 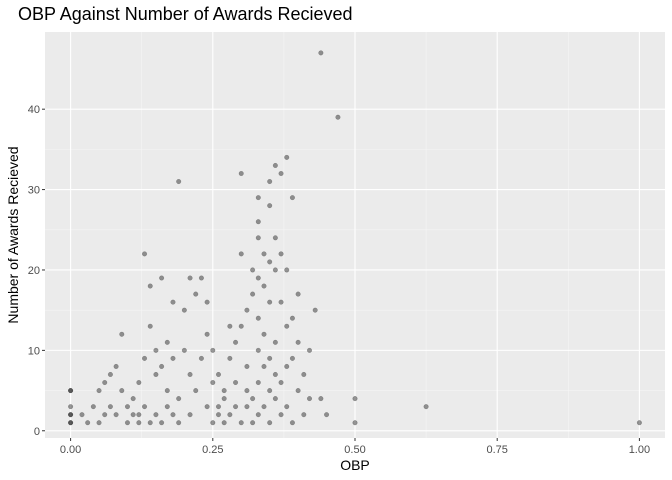 What do you see at coordinates (37, 432) in the screenshot?
I see `y-tick-label: 0` at bounding box center [37, 432].